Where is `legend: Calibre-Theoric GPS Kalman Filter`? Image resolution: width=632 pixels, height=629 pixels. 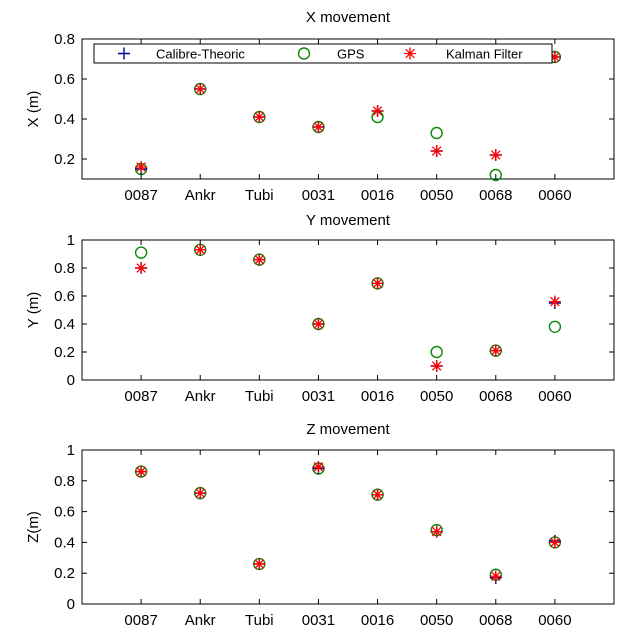
legend: Calibre-Theoric GPS Kalman Filter is located at coordinates (323, 53).